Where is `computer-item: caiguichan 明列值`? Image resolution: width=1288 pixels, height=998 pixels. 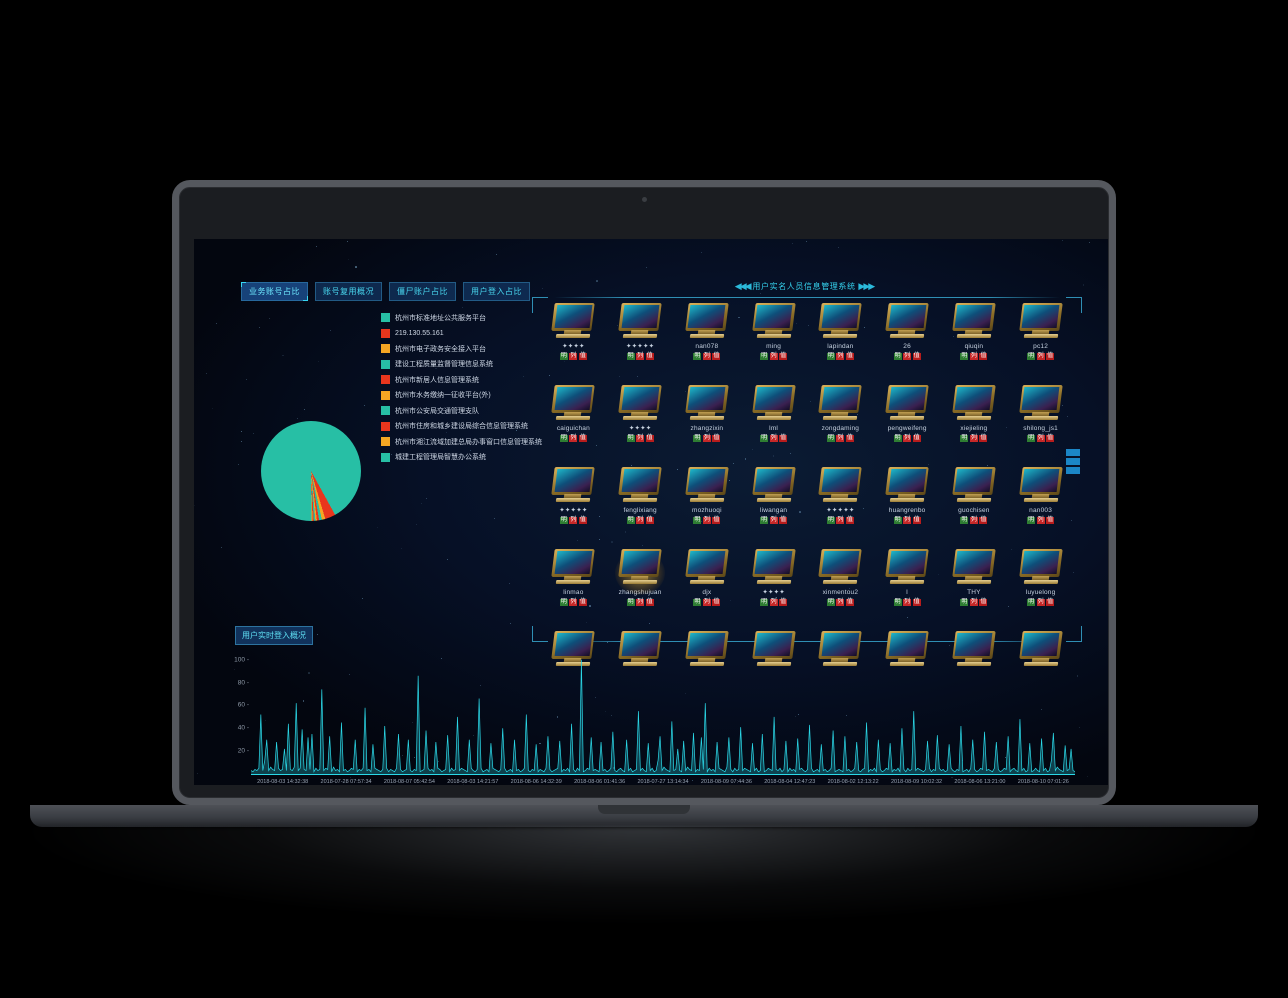
computer-item: caiguichan 明列值 is located at coordinates (573, 426).